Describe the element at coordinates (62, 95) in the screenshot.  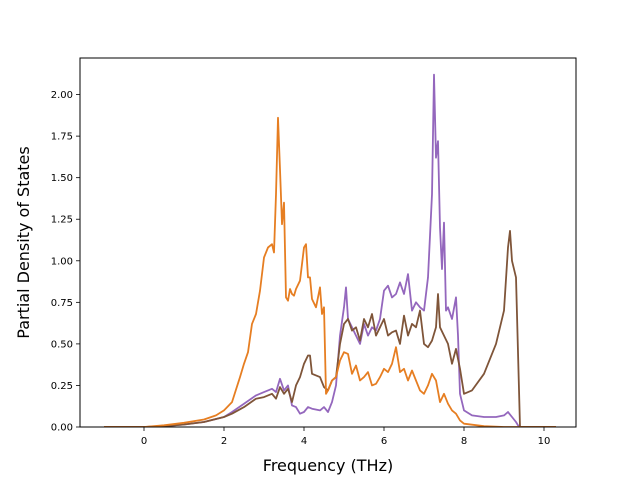
I see `y-tick-label: 2.00` at that location.